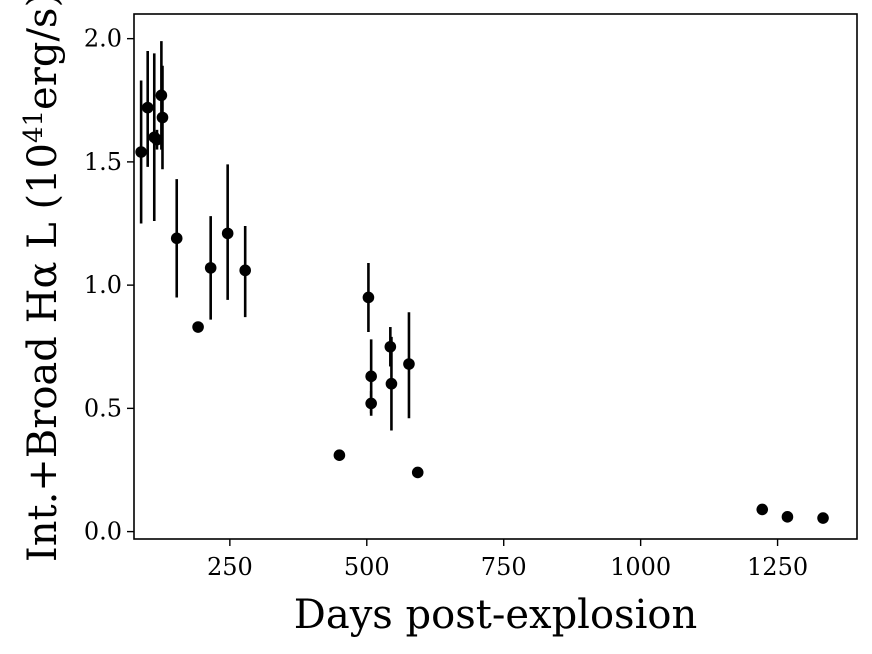 This screenshot has width=872, height=654. What do you see at coordinates (367, 567) in the screenshot?
I see `x-tick-label: 500` at bounding box center [367, 567].